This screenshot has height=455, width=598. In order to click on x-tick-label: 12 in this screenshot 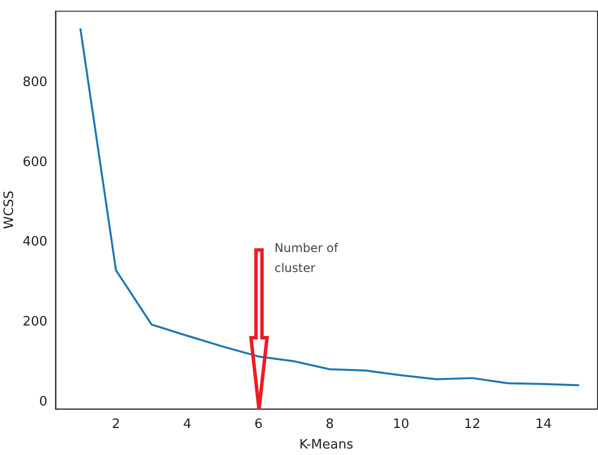, I will do `click(472, 424)`.